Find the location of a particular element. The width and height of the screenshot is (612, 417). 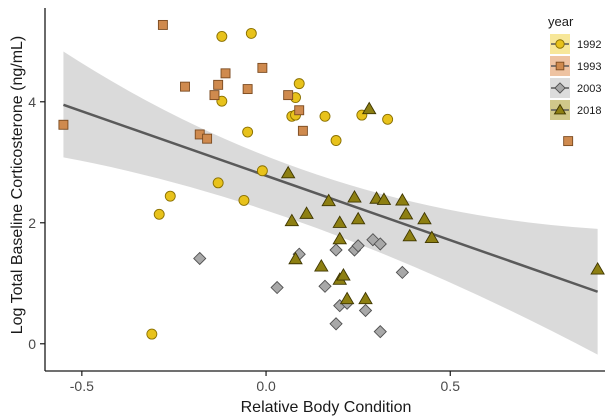

y-tick-label: 0 is located at coordinates (32, 344).